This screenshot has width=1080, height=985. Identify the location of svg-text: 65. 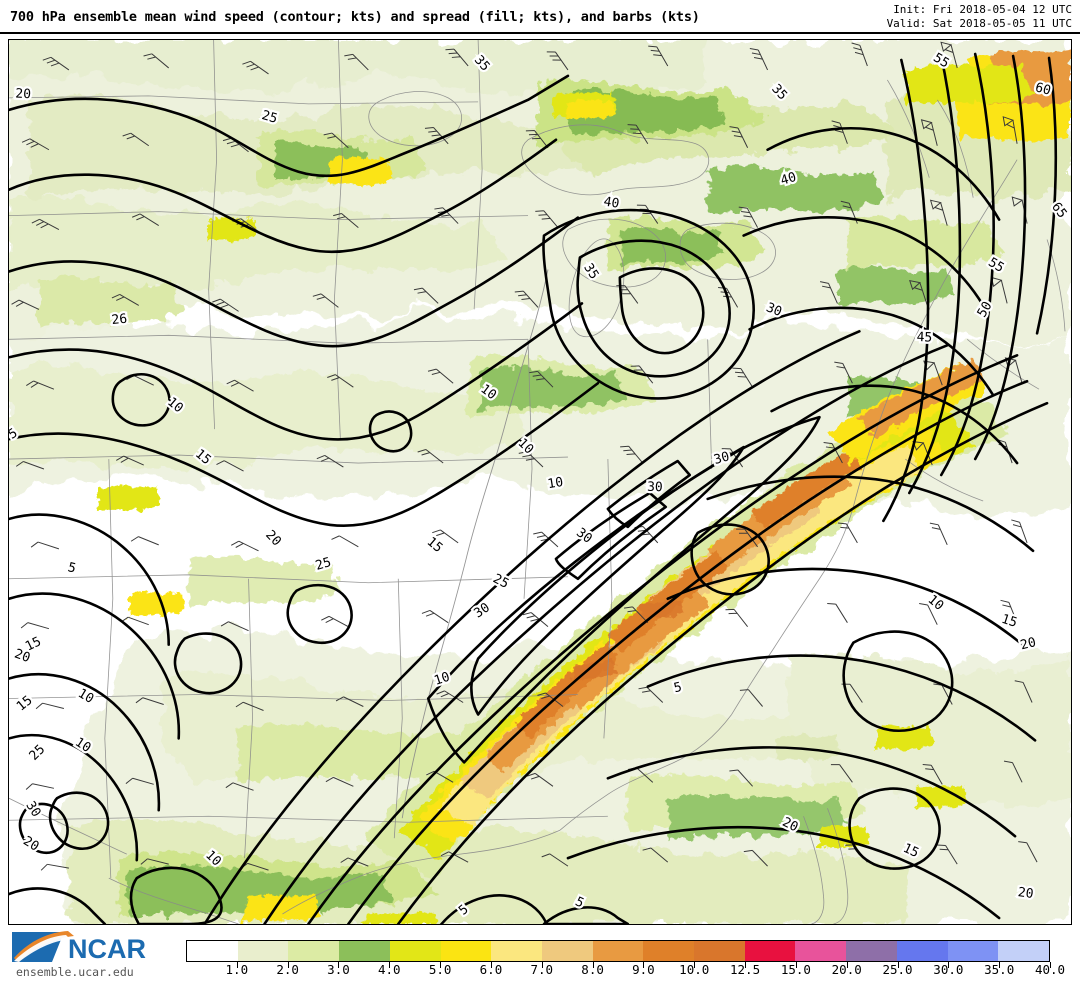
(1058, 211).